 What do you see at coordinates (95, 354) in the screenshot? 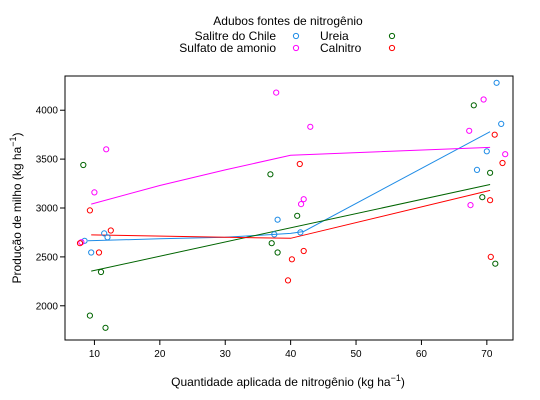
I see `x-tick-label: 10` at bounding box center [95, 354].